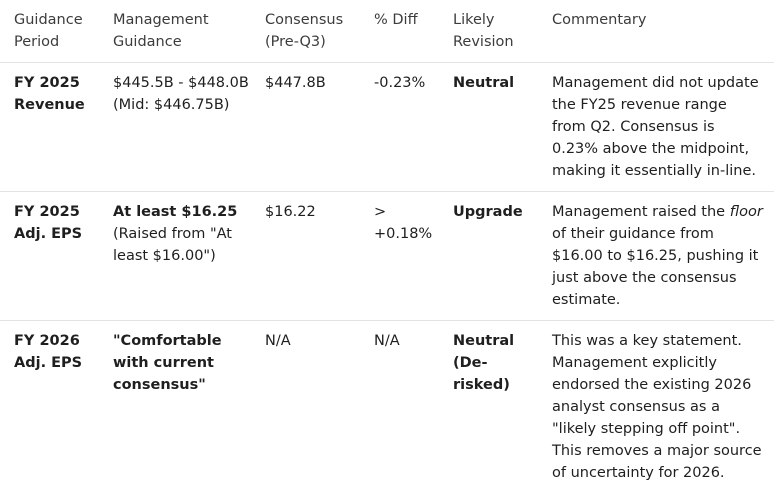  What do you see at coordinates (161, 31) in the screenshot?
I see `header-cell: Management Guidance` at bounding box center [161, 31].